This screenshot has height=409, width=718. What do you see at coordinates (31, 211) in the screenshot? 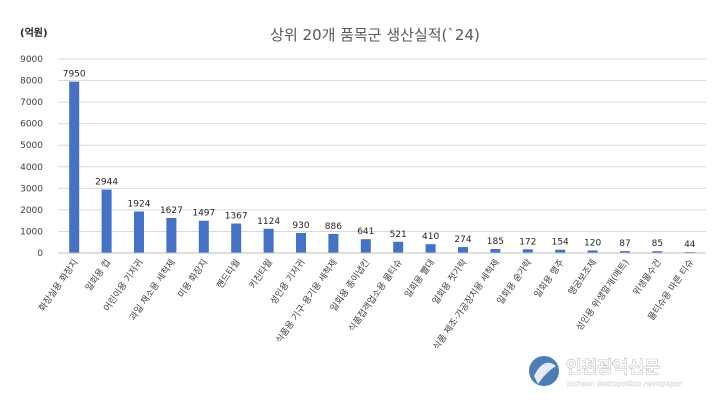
I see `y-tick-label: 2000` at bounding box center [31, 211].